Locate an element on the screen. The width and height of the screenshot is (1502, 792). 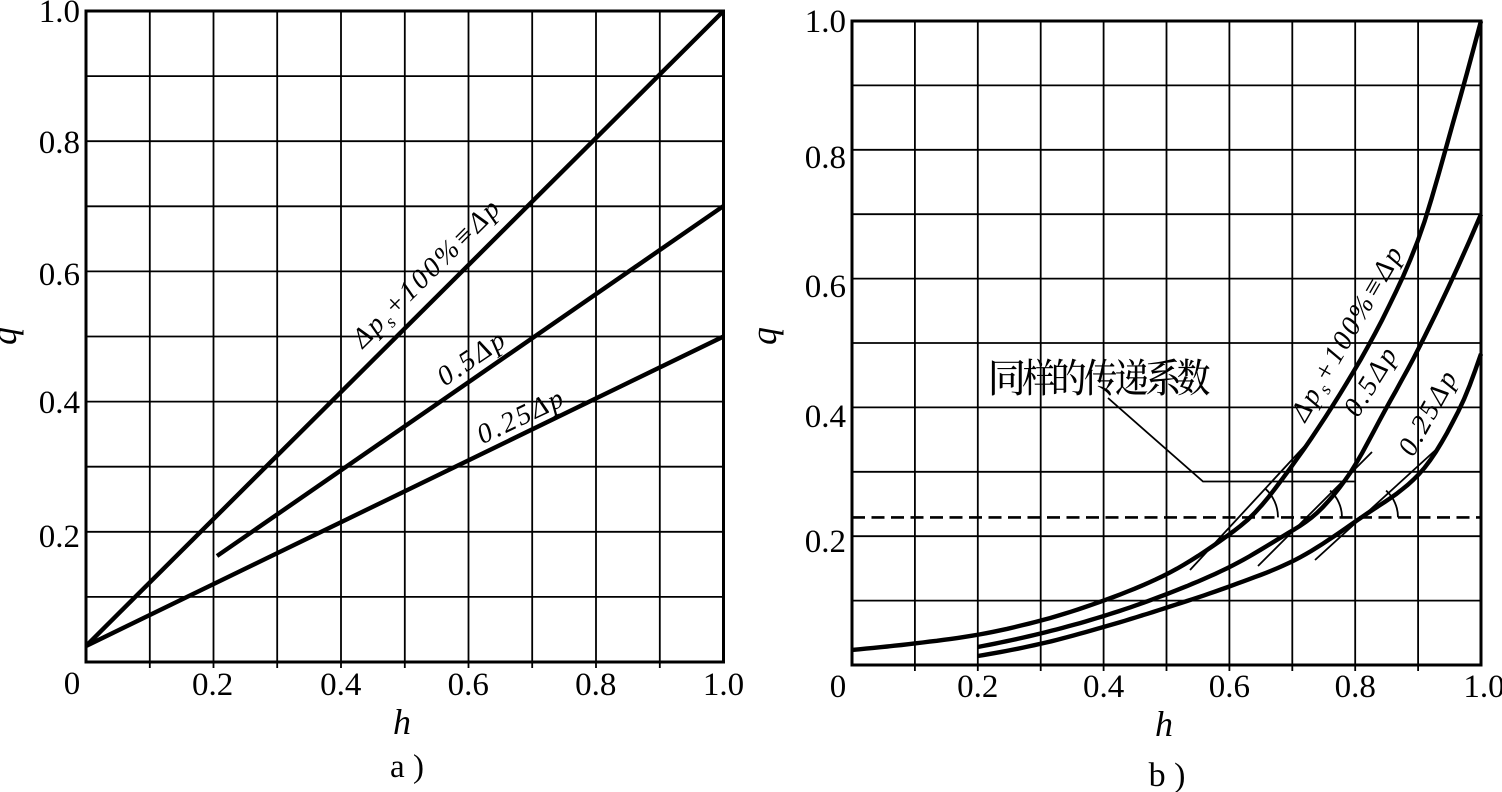
svg-text: a ) is located at coordinates (407, 767).